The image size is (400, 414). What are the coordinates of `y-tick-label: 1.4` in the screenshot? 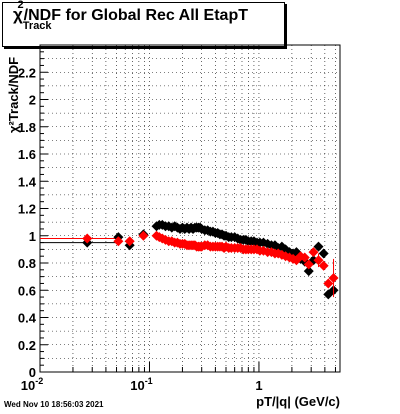 It's located at (27, 181).